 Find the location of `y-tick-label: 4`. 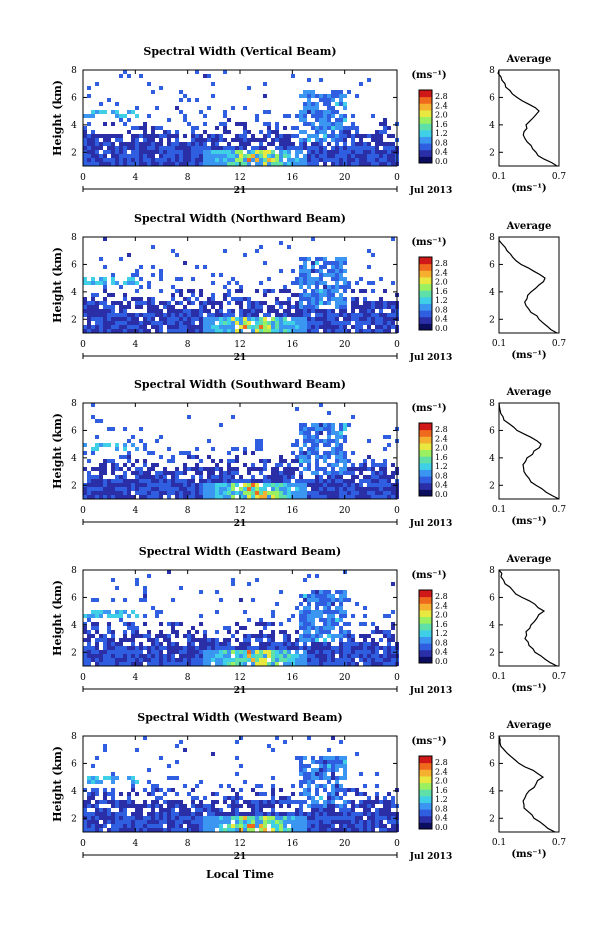

y-tick-label: 4 is located at coordinates (74, 626).